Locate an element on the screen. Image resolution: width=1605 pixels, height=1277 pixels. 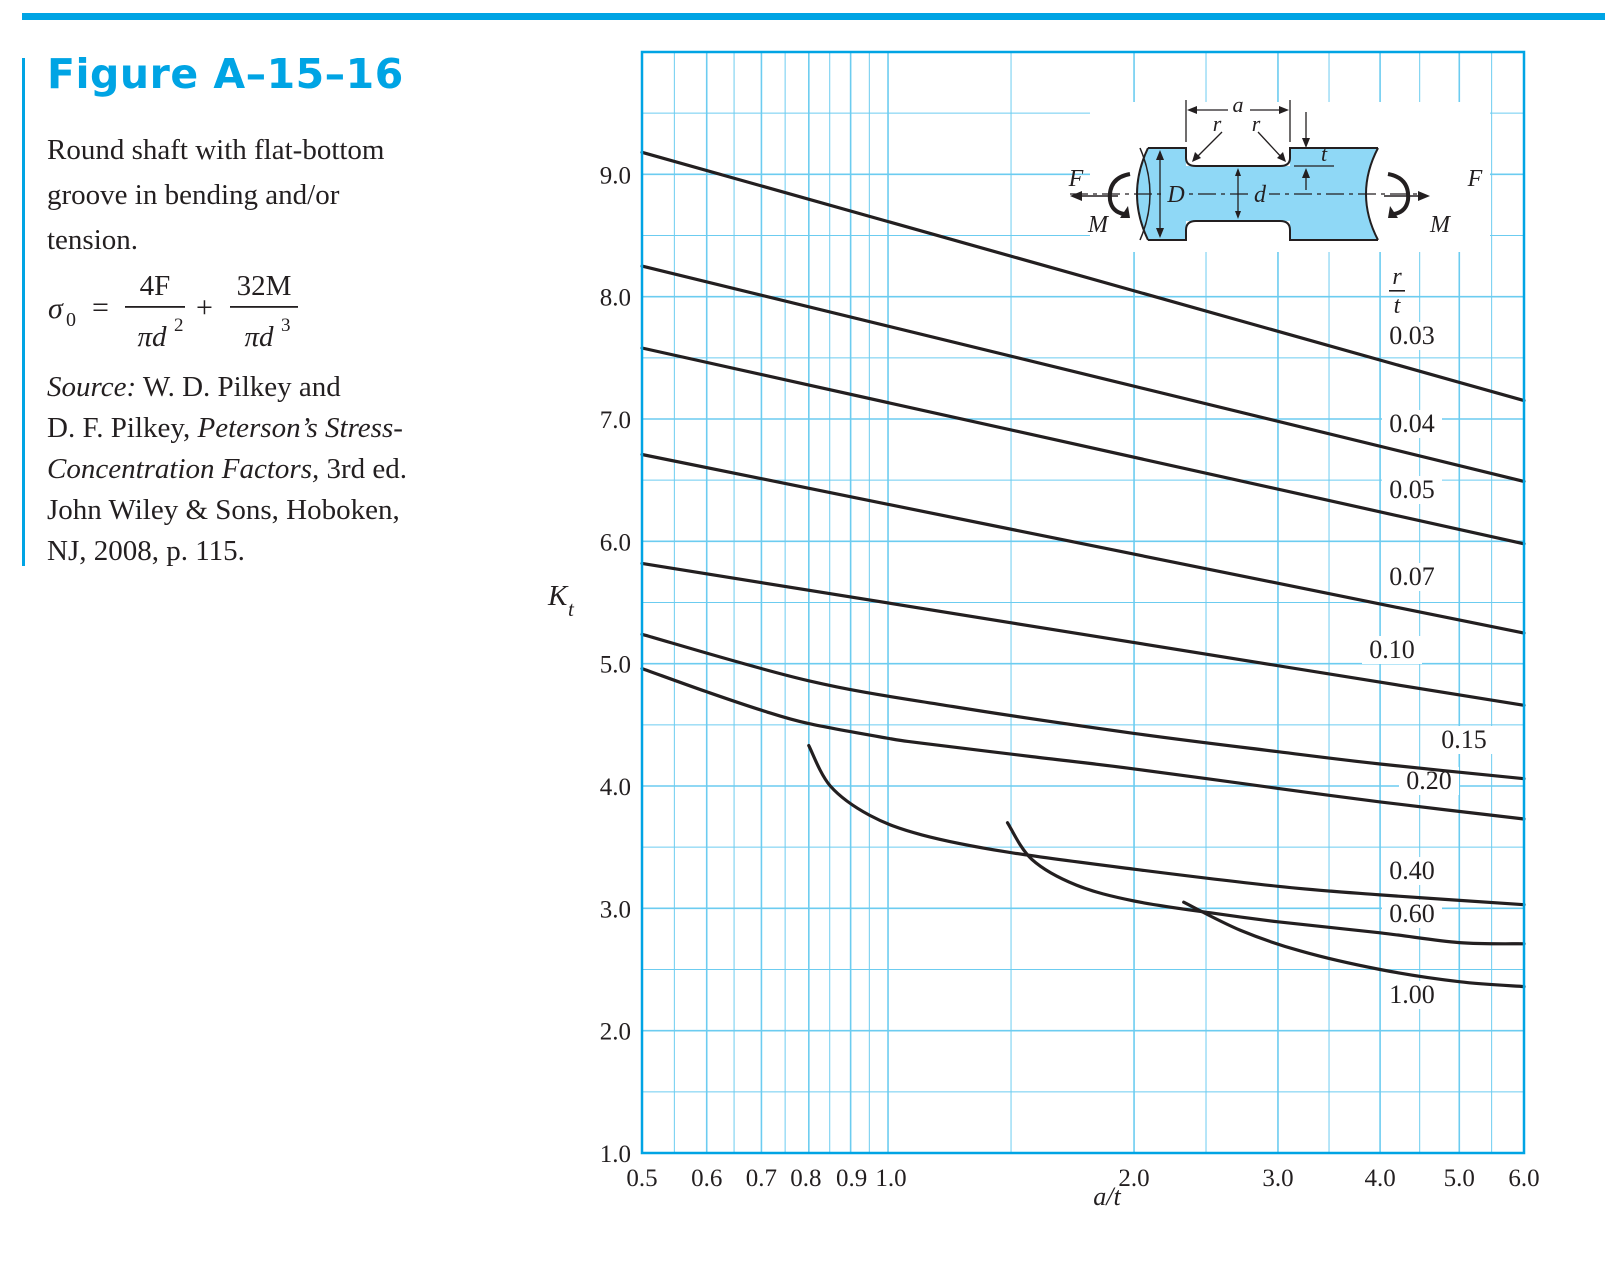
curve-label: 0.03 is located at coordinates (1412, 335).